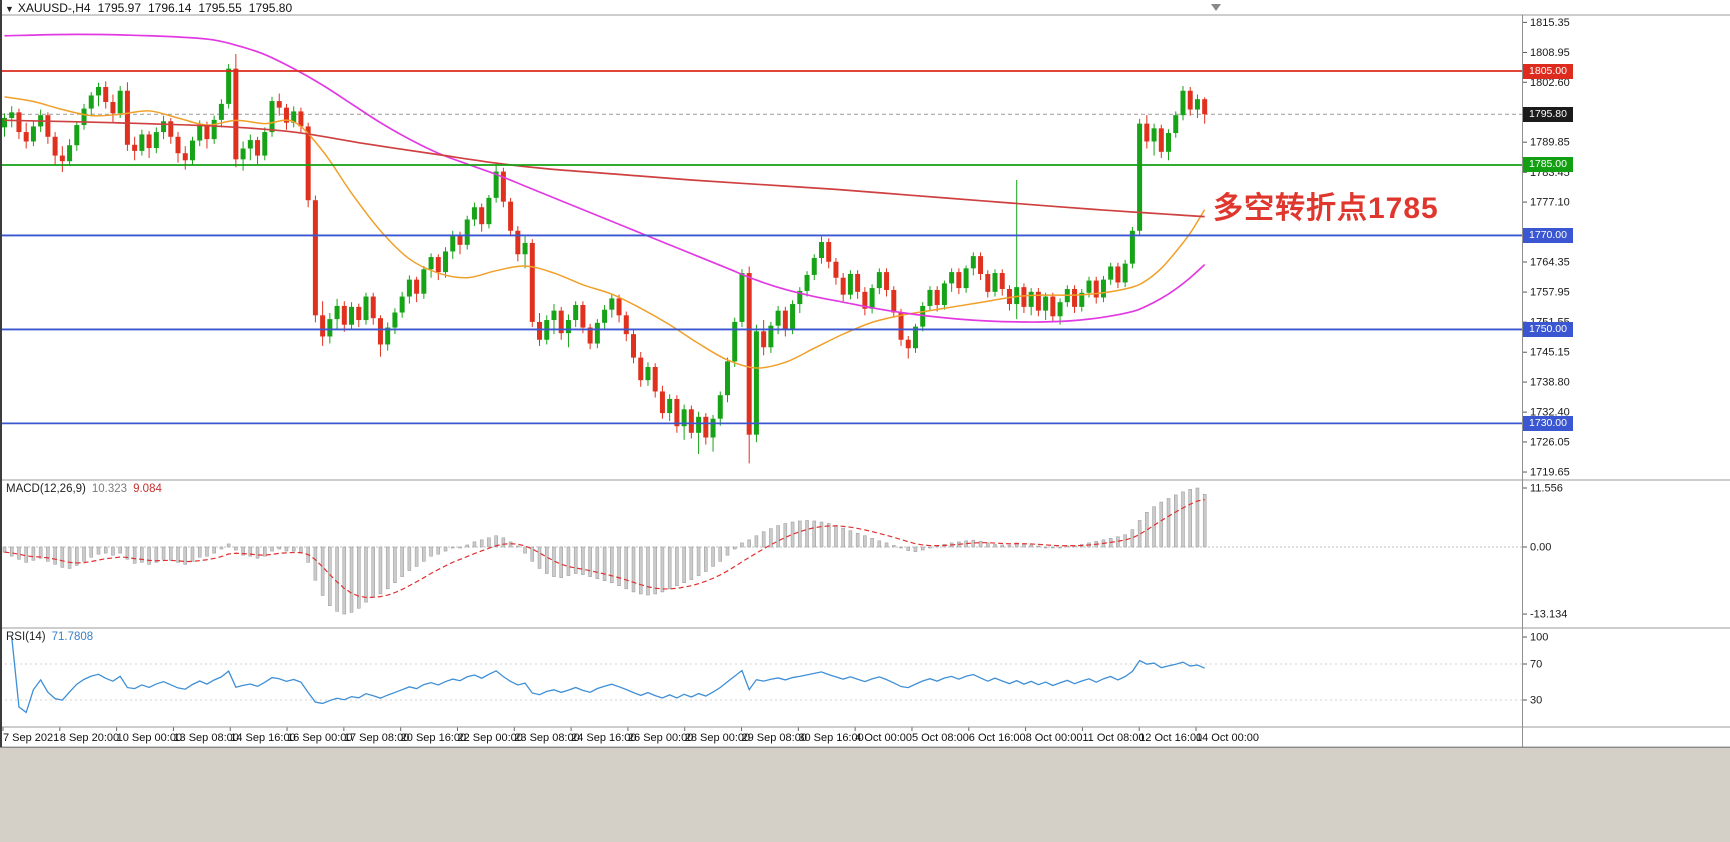  Describe the element at coordinates (1548, 71) in the screenshot. I see `price-line-badge: 1805.00` at that location.